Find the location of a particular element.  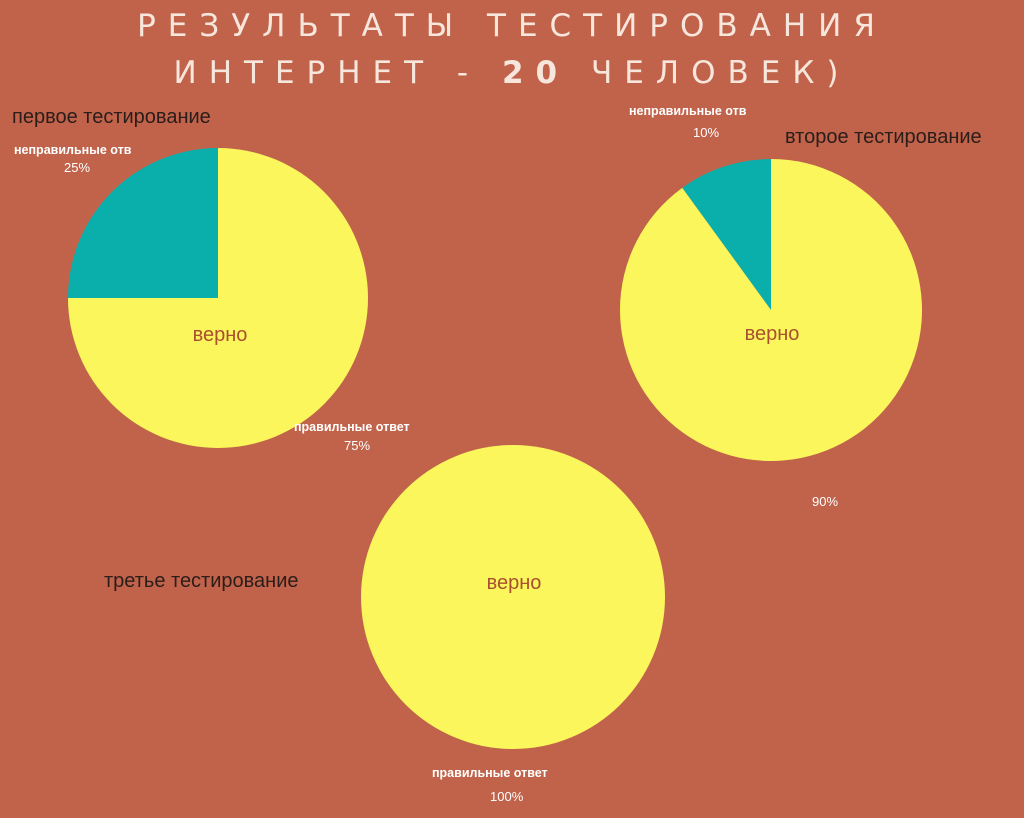

chart-1-slice-2-value: 75% is located at coordinates (357, 445).